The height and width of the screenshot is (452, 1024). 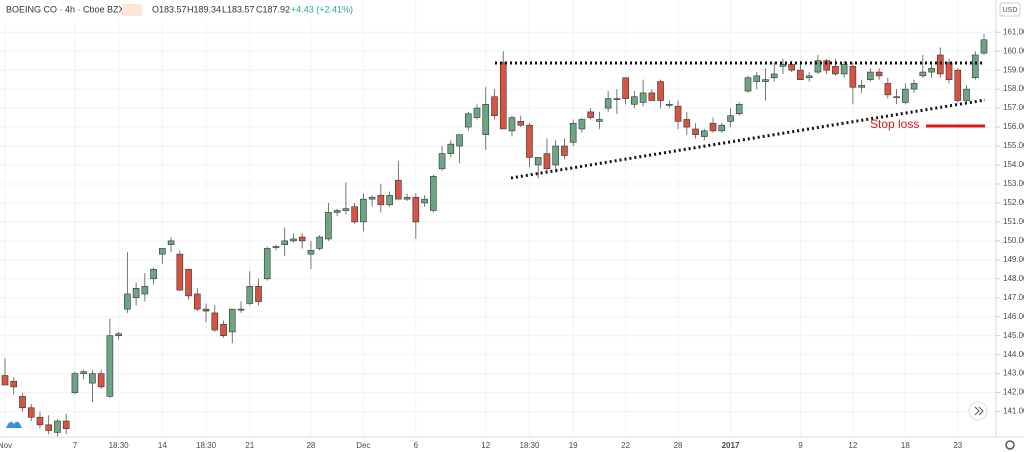 I want to click on y-tick-label: 146.00, so click(x=1013, y=316).